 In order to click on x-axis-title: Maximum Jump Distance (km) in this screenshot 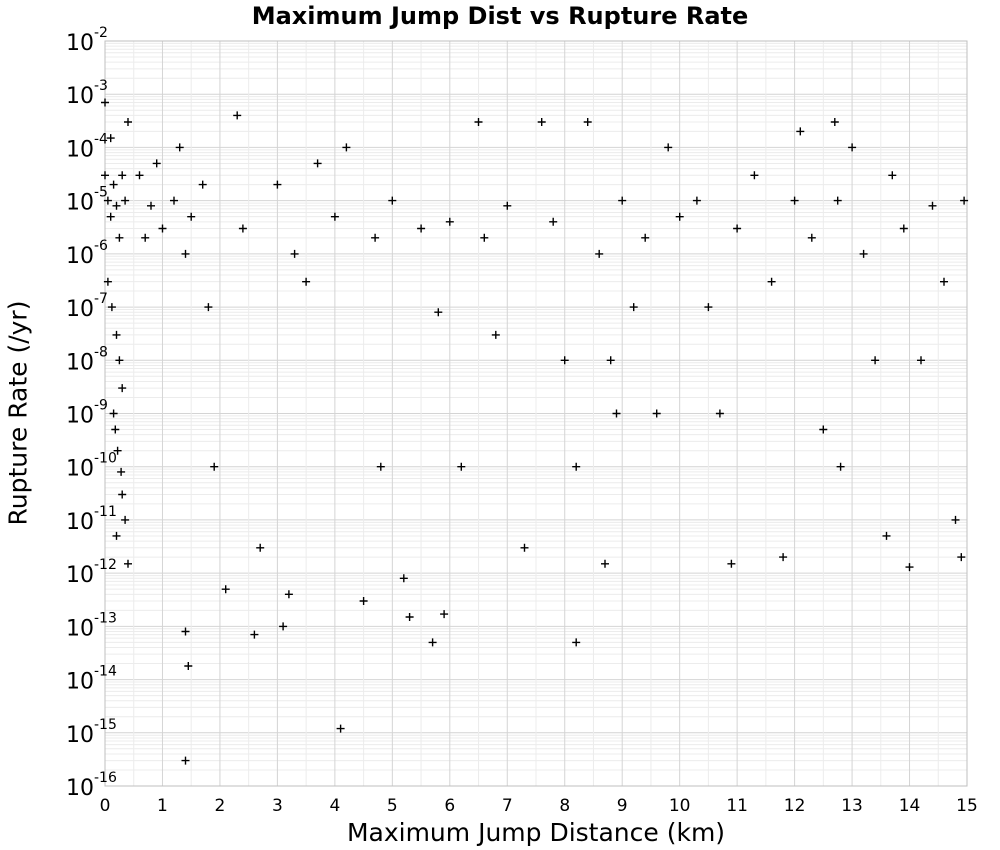, I will do `click(536, 832)`.